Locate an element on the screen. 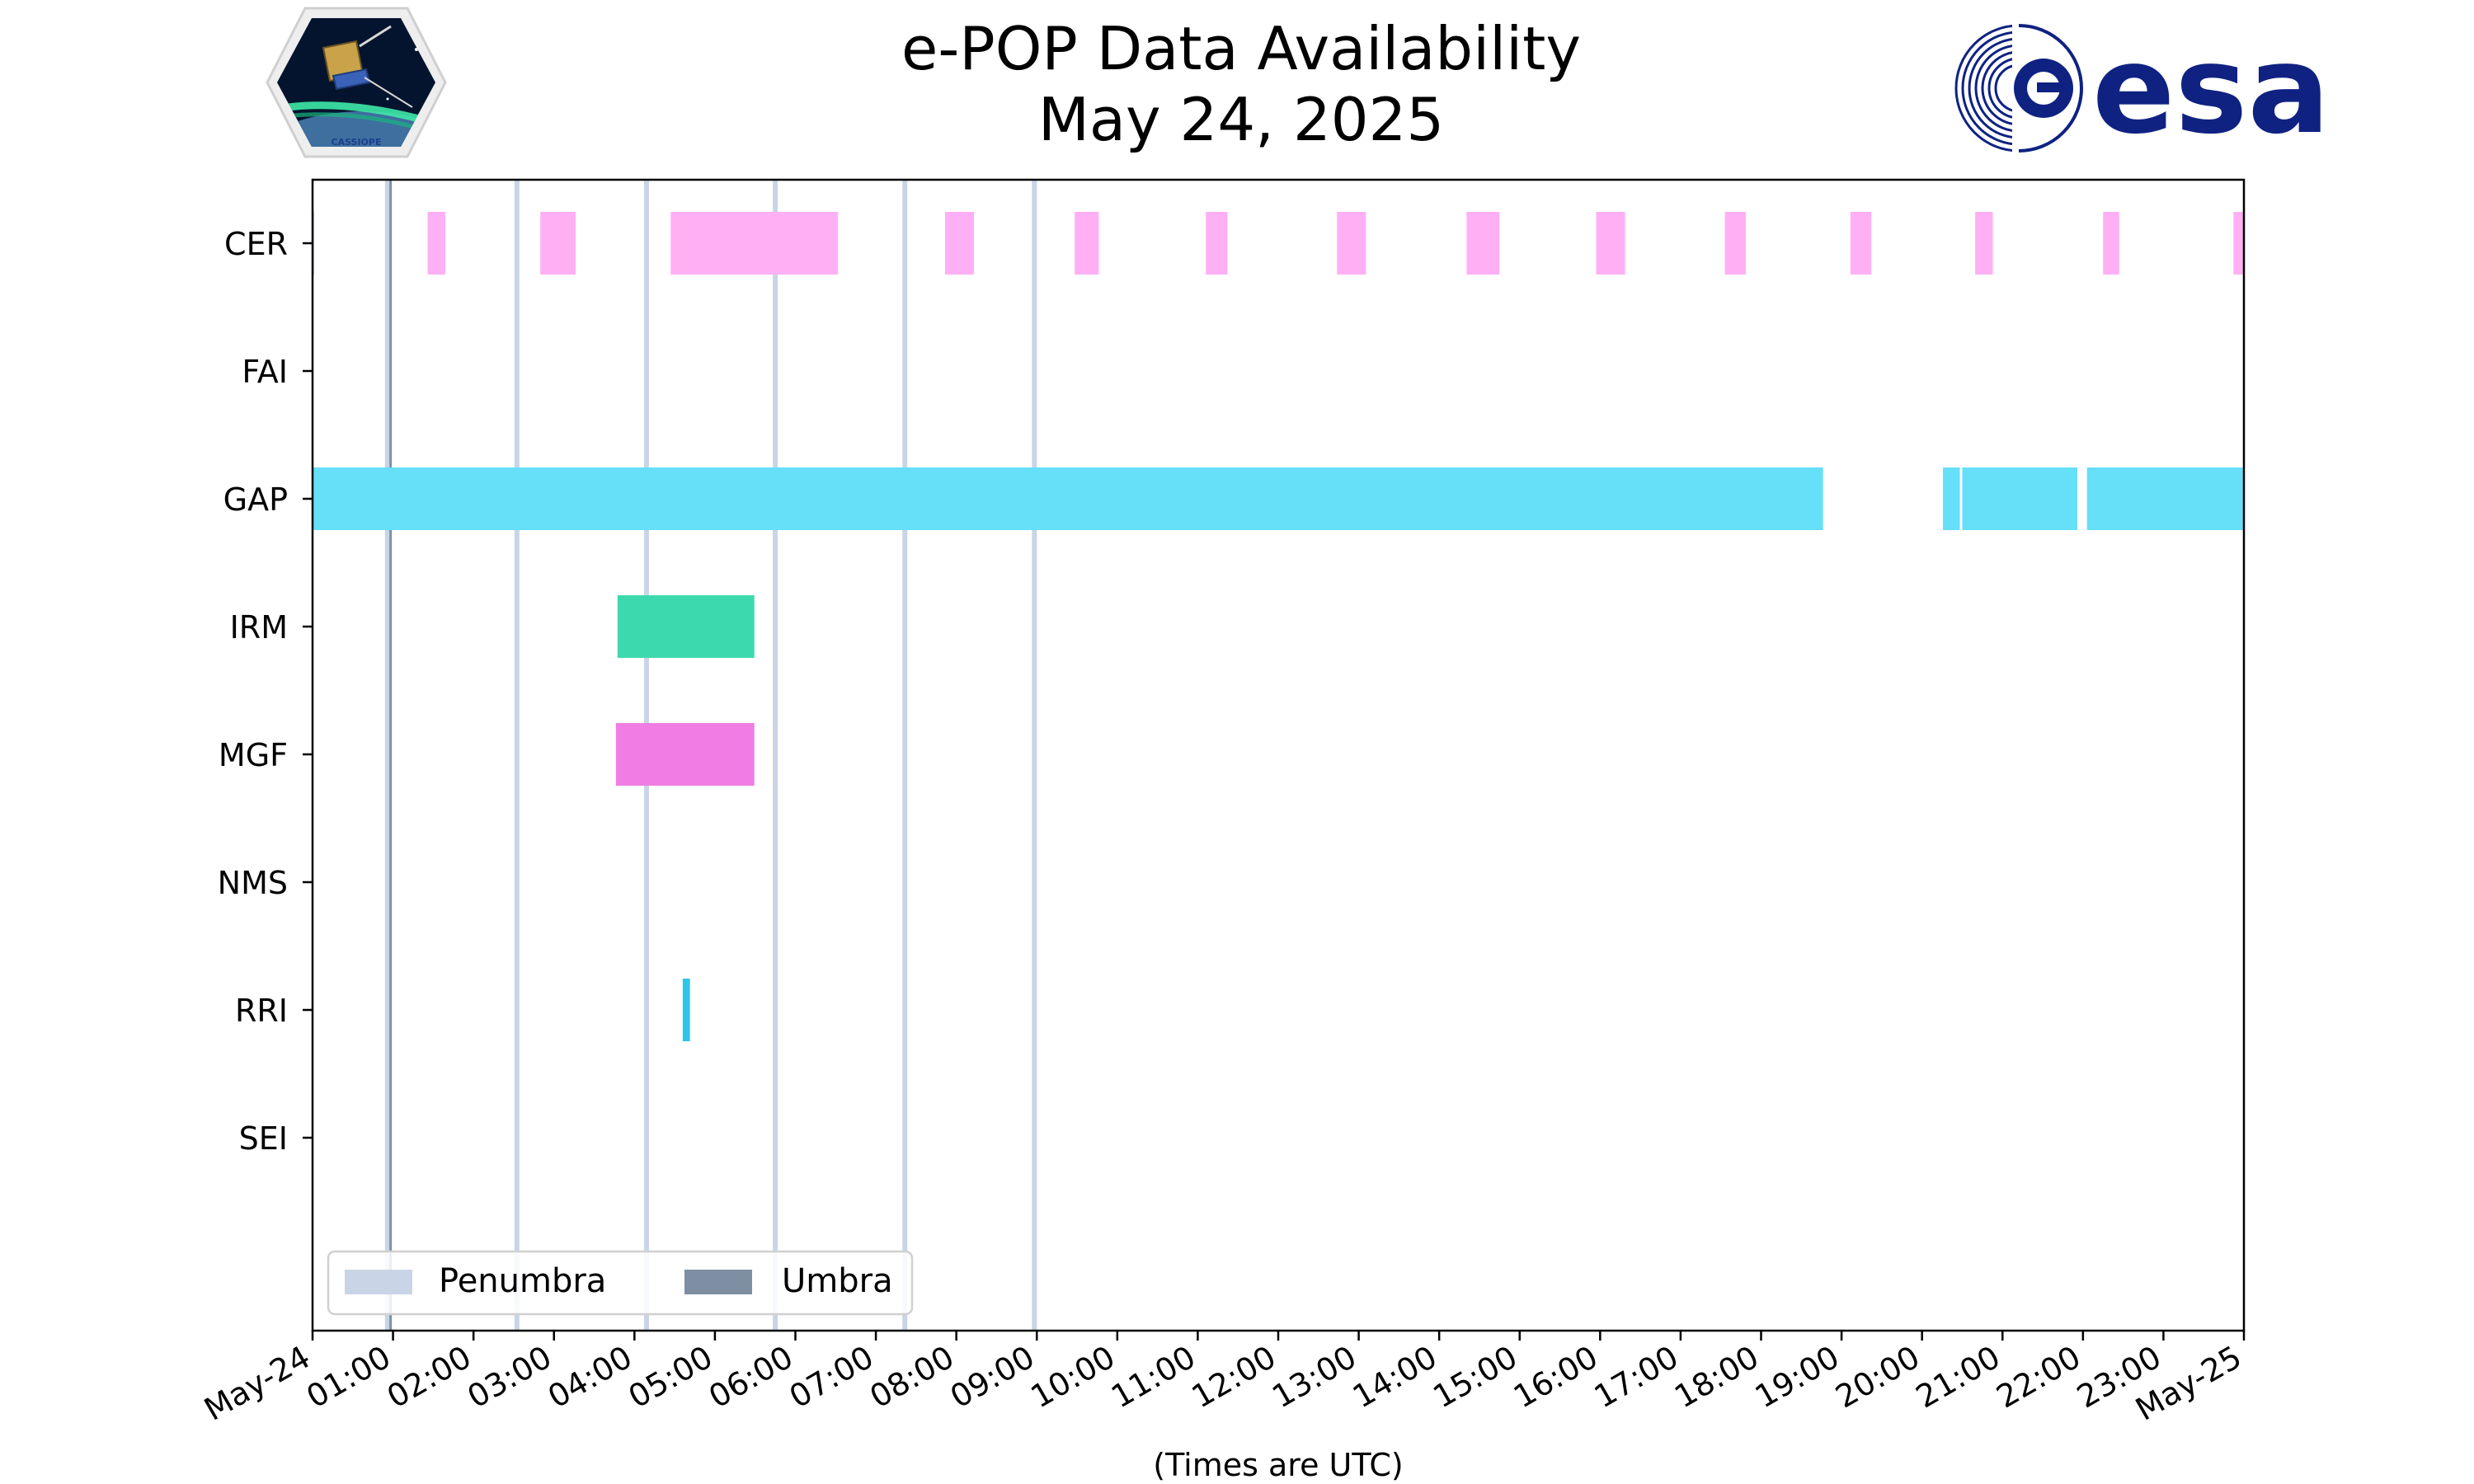 This screenshot has width=2474, height=1484. x-axis-label: (Times are UTC) is located at coordinates (1278, 1465).